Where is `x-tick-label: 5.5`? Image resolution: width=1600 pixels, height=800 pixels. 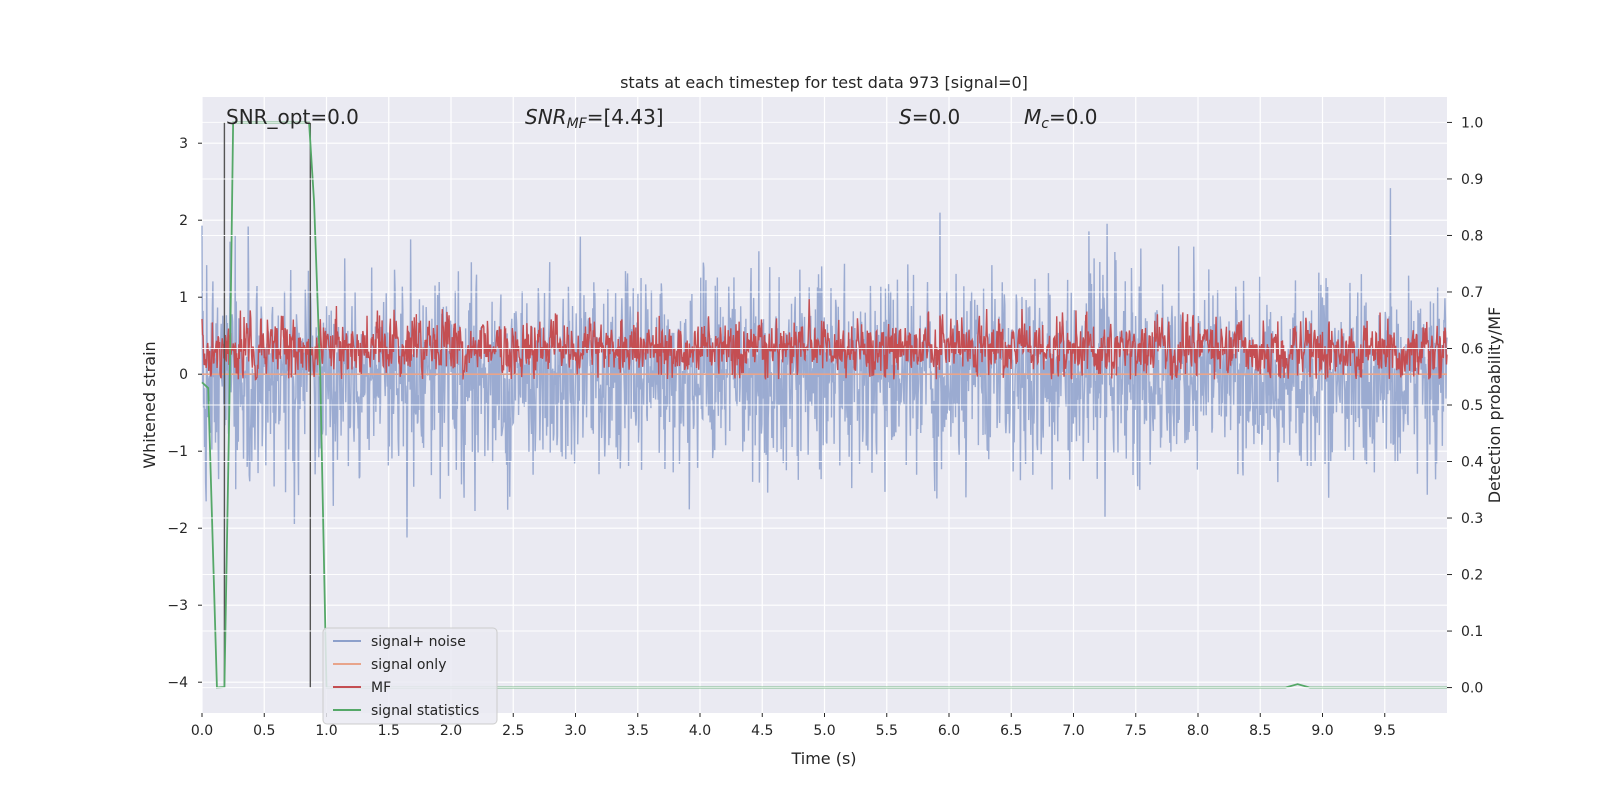 x-tick-label: 5.5 is located at coordinates (887, 731).